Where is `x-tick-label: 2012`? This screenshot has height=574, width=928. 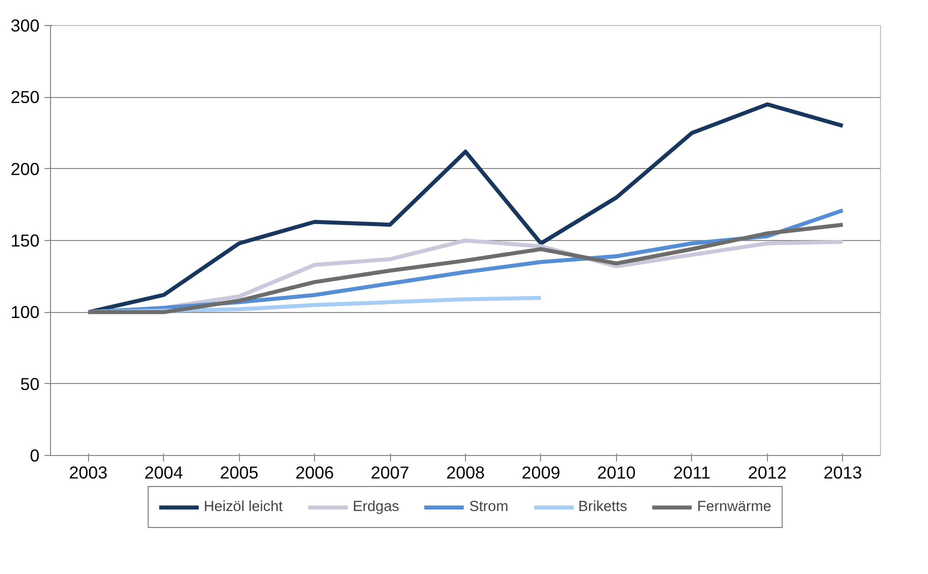 x-tick-label: 2012 is located at coordinates (767, 472).